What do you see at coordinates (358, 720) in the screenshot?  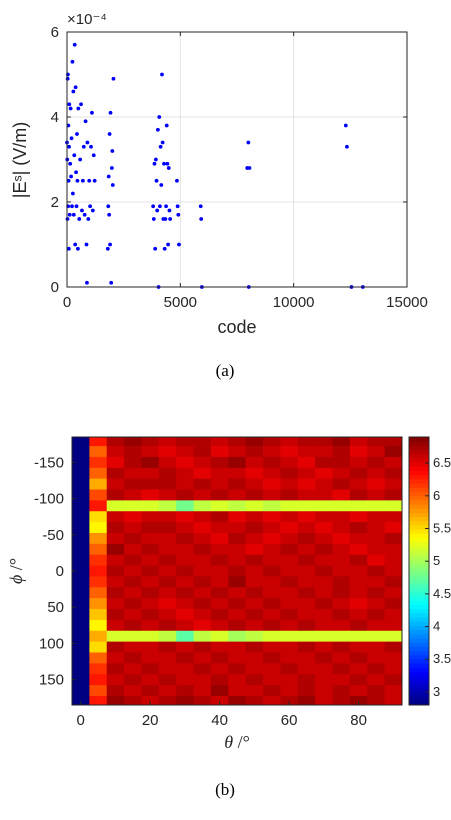 I see `x-tick-label: 80` at bounding box center [358, 720].